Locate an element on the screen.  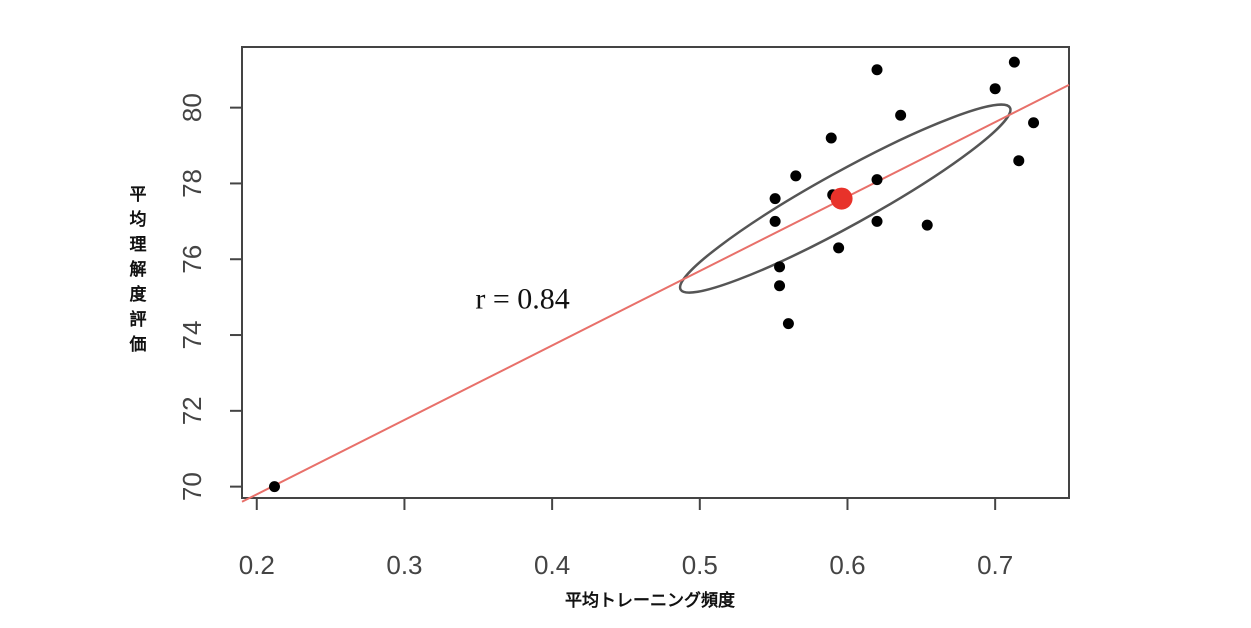
y-tick-label: 80 is located at coordinates (192, 107).